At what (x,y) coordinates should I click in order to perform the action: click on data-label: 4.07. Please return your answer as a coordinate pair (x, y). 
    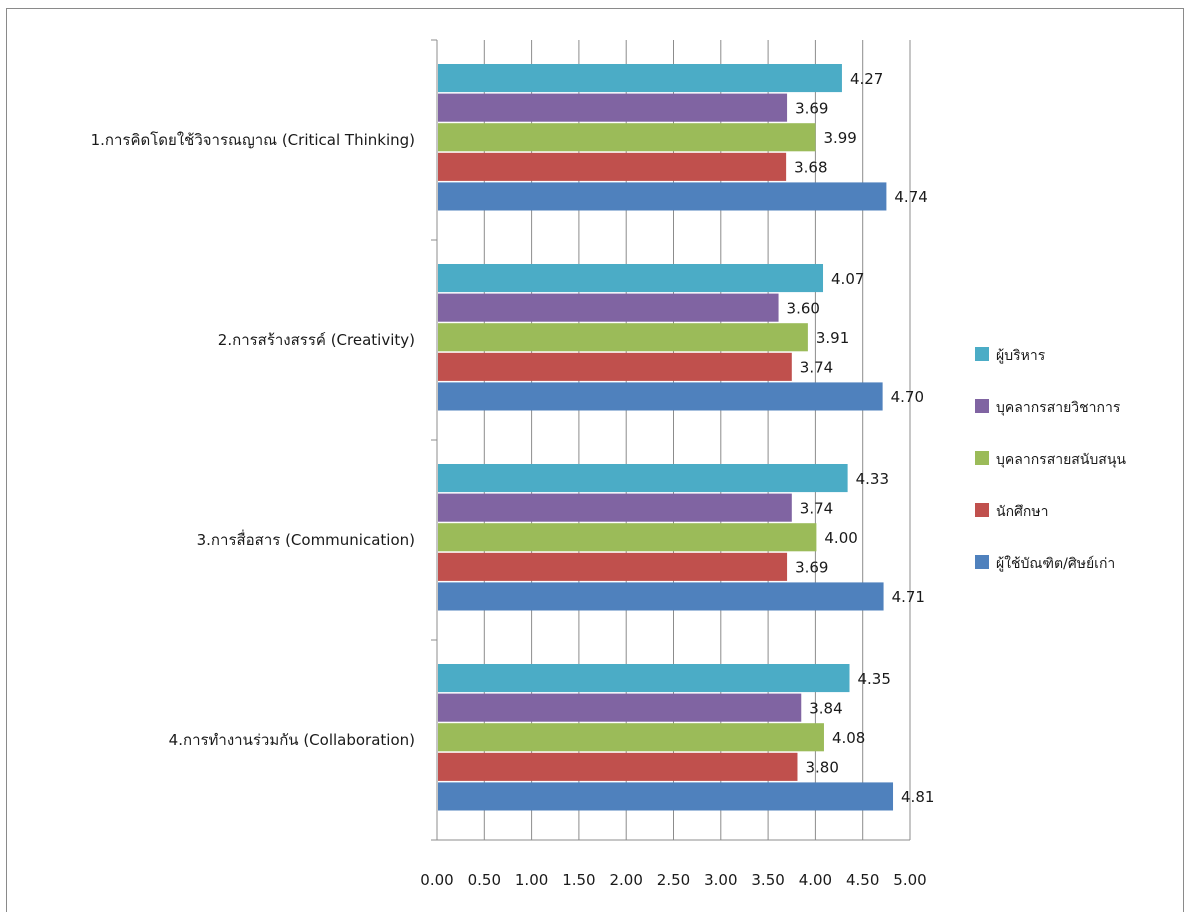
    Looking at the image, I should click on (847, 279).